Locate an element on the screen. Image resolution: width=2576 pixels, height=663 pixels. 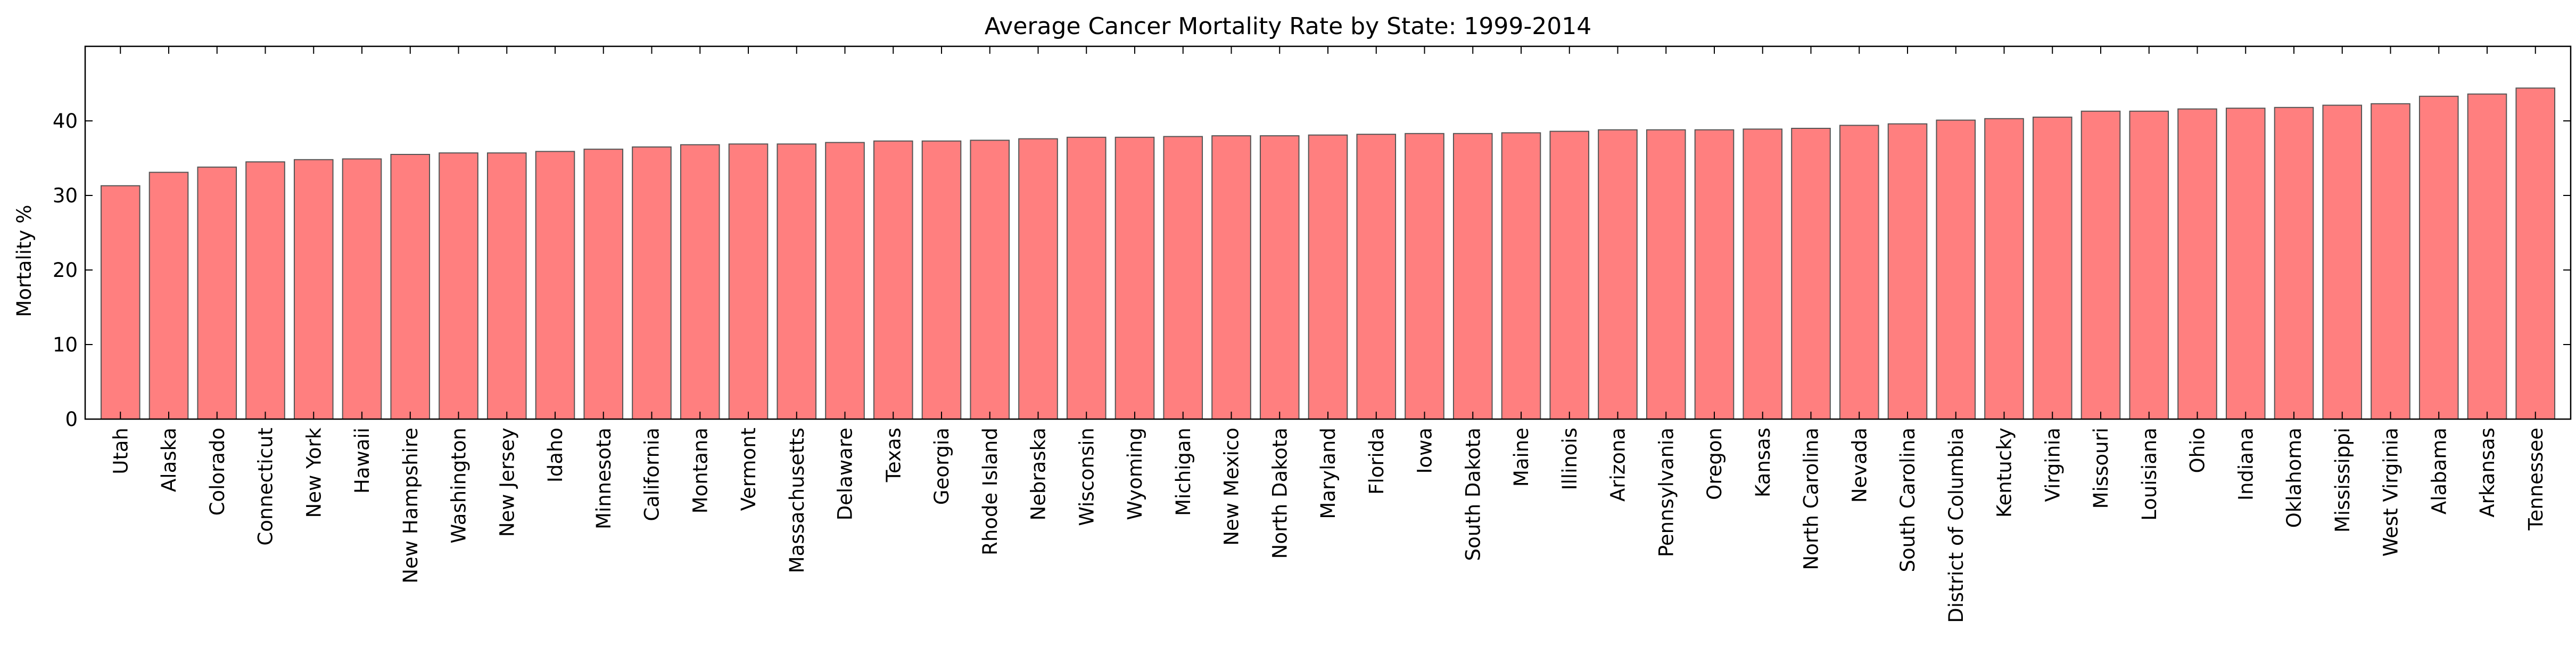
x-tick-label: Wisconsin is located at coordinates (1086, 477).